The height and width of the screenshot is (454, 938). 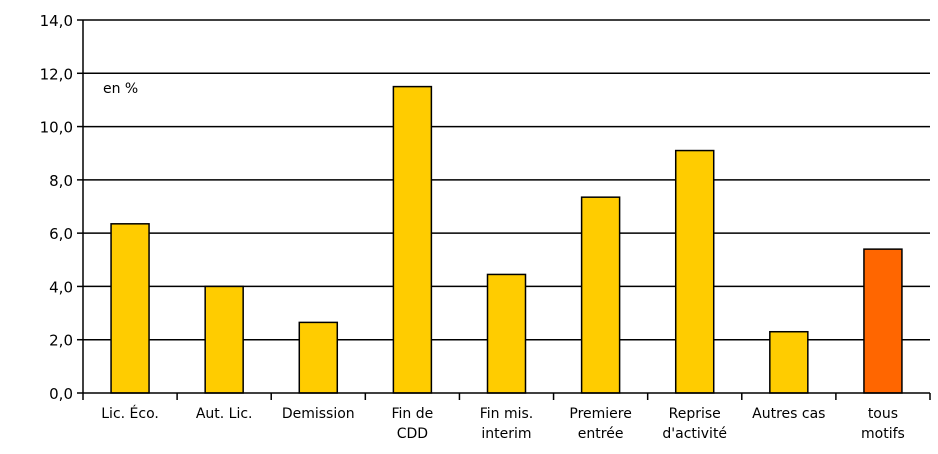 What do you see at coordinates (56, 128) in the screenshot?
I see `y-tick-label: 10,0` at bounding box center [56, 128].